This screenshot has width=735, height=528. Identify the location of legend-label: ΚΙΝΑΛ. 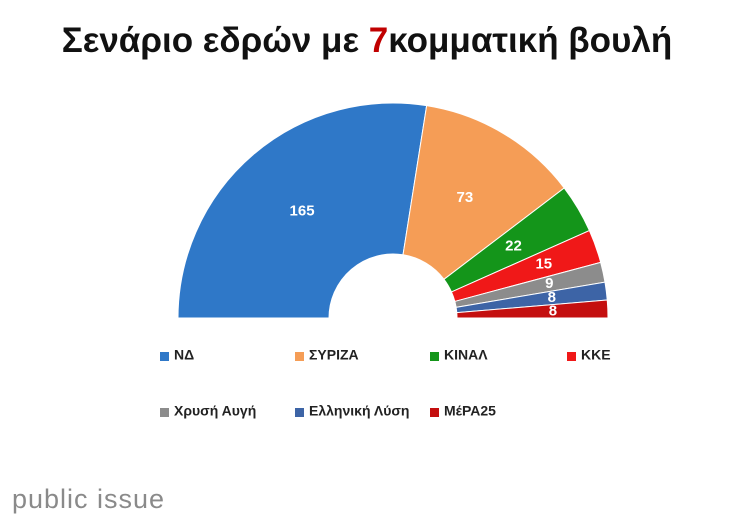
(466, 355).